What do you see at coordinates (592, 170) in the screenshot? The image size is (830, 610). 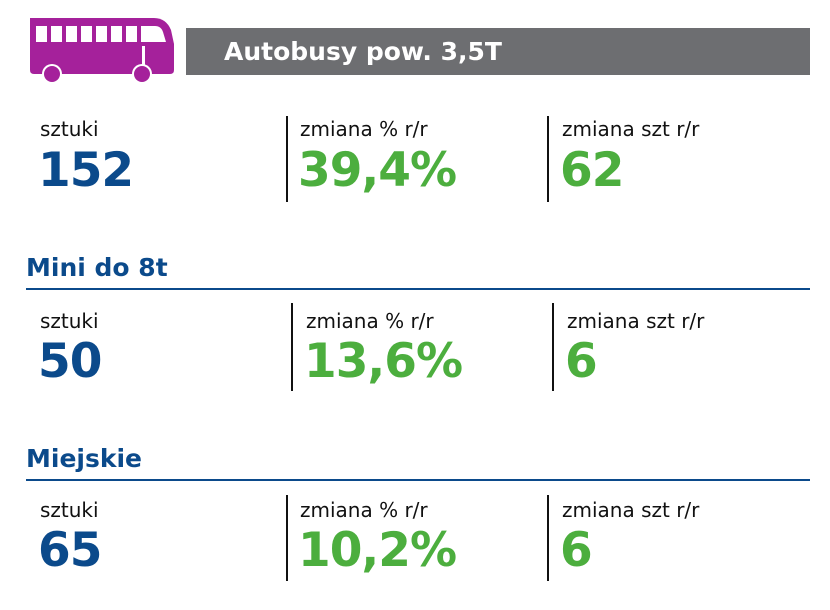 I see `stat-value-change-units: 62` at bounding box center [592, 170].